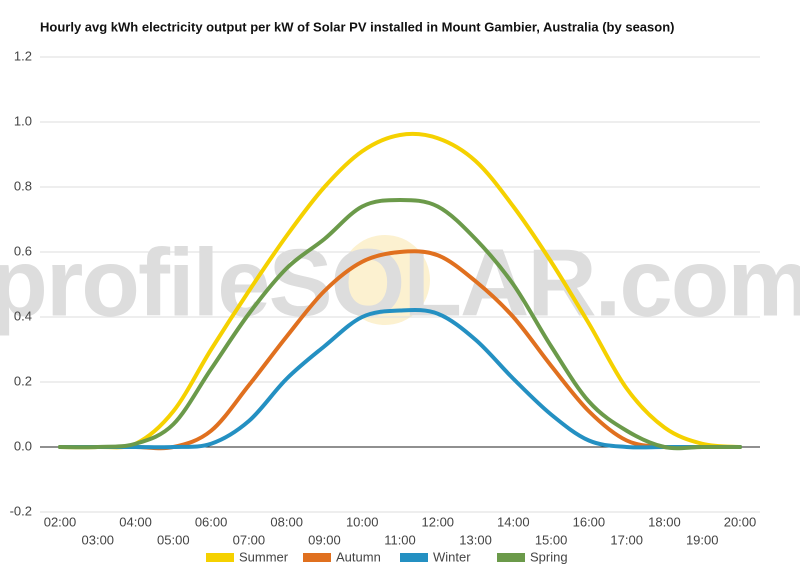  I want to click on x-tick-label: 17:00, so click(626, 539).